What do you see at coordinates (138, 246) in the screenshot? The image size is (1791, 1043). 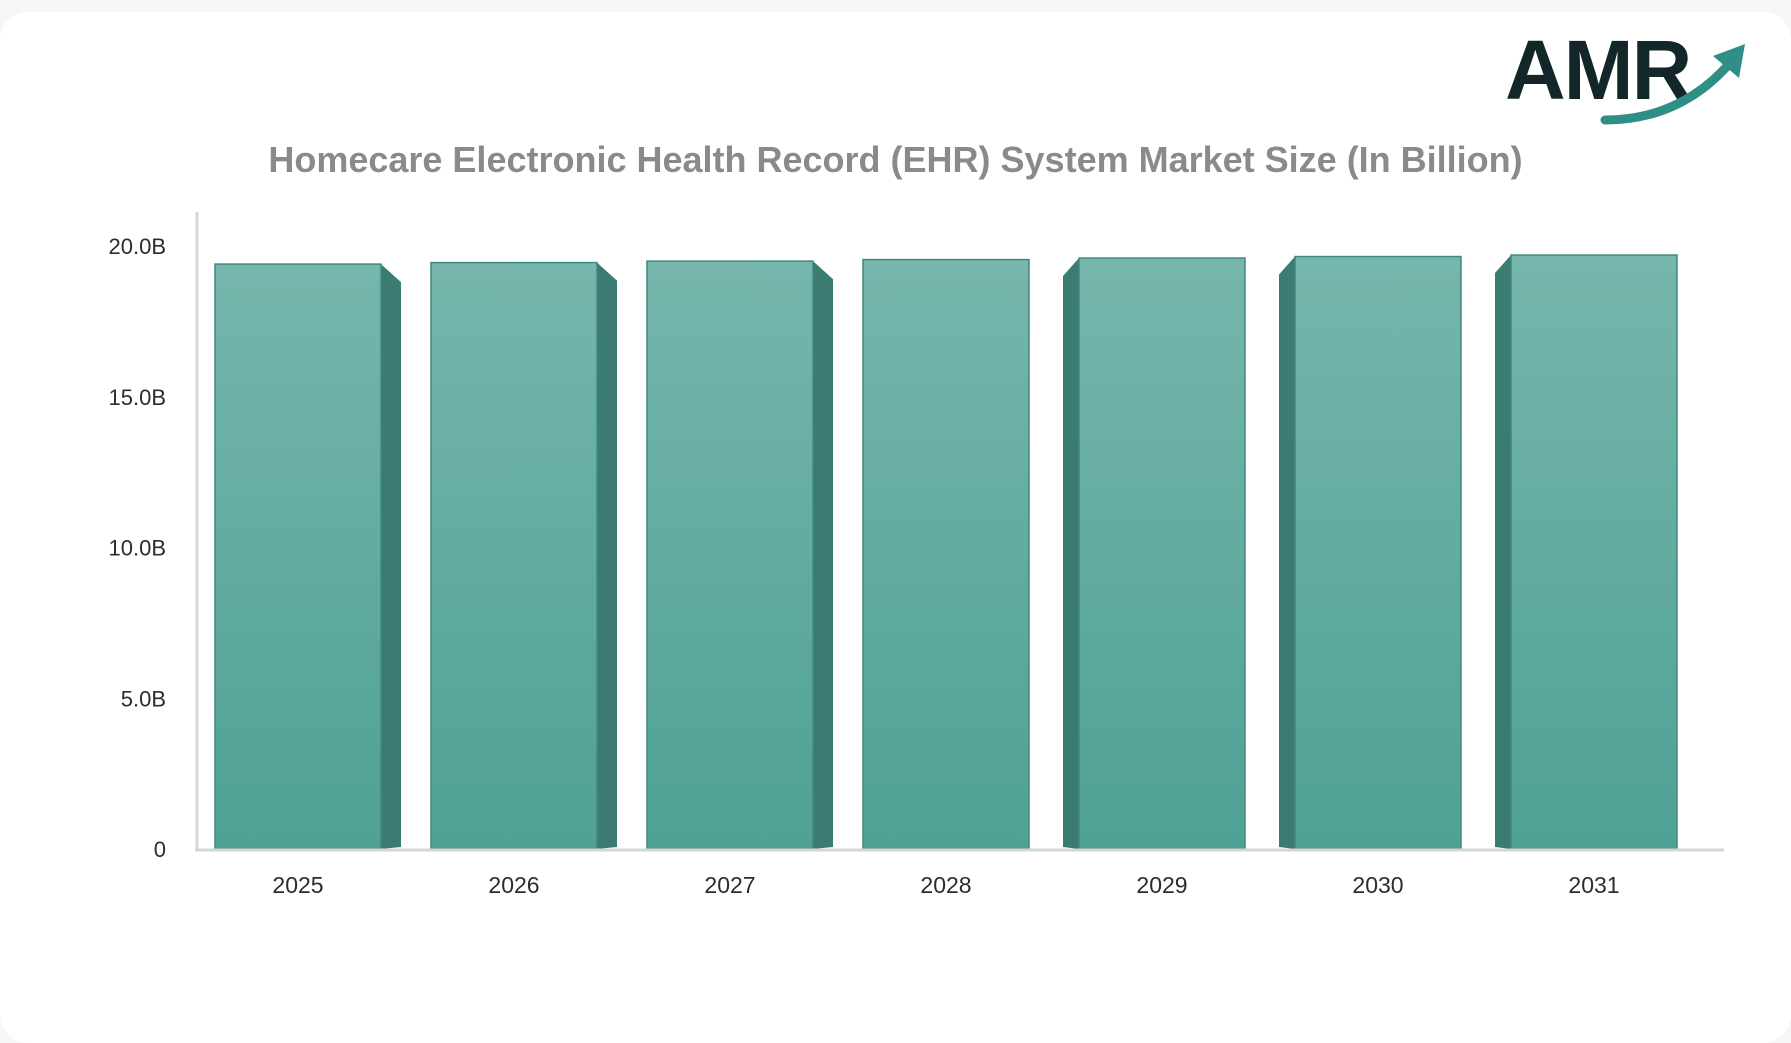 I see `y-tick-label: 20.0B` at bounding box center [138, 246].